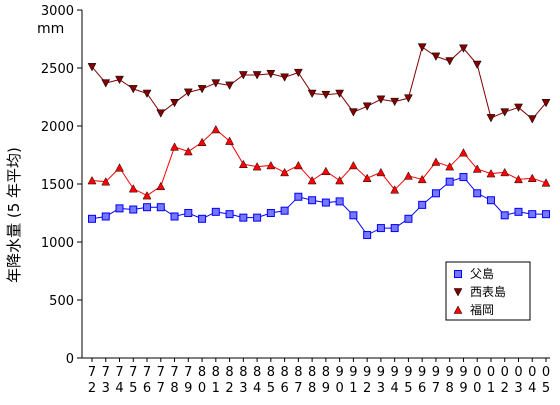 The image size is (560, 405). What do you see at coordinates (482, 273) in the screenshot?
I see `legend-label: 父島` at bounding box center [482, 273].